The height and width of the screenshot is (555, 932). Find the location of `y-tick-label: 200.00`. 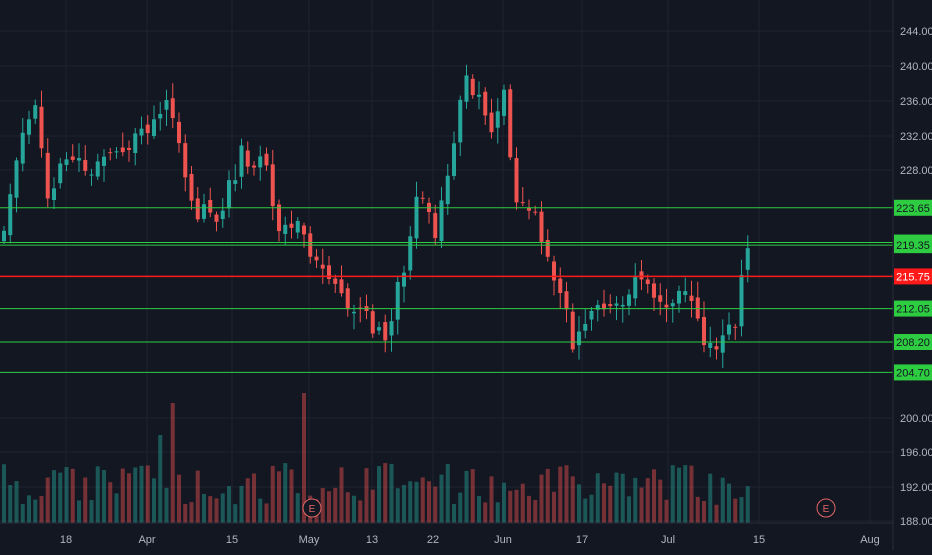

y-tick-label: 200.00 is located at coordinates (916, 419).